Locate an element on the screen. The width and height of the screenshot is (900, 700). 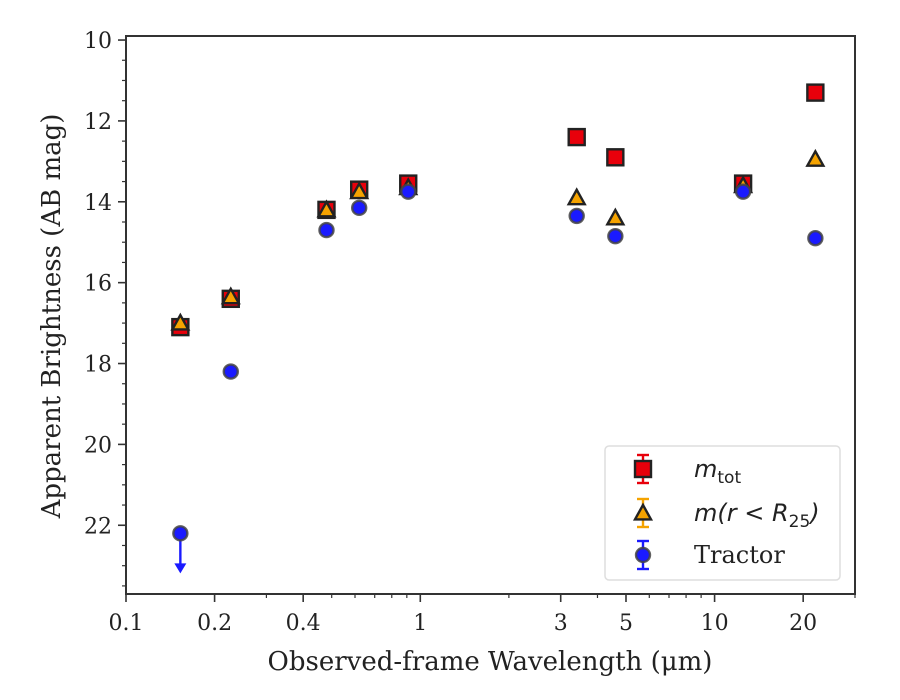
legend-label: m(r < R25) is located at coordinates (757, 515).